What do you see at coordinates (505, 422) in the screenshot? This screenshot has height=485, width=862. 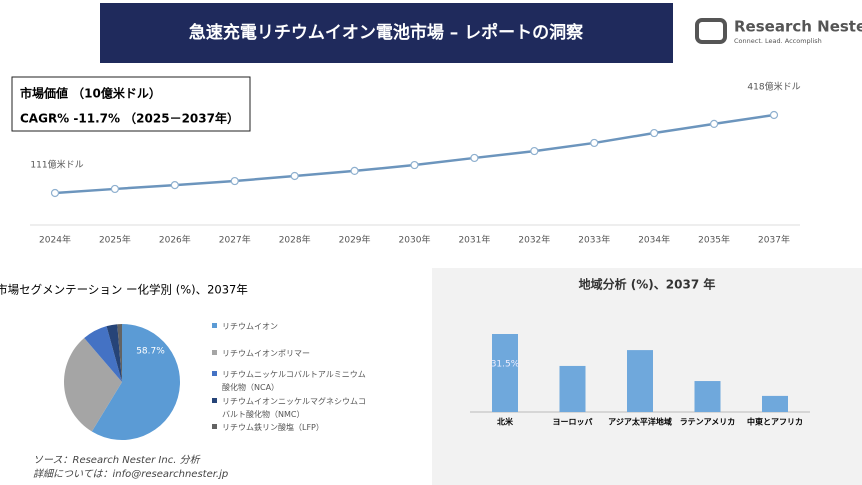 I see `x-tick-label: 北米` at bounding box center [505, 422].